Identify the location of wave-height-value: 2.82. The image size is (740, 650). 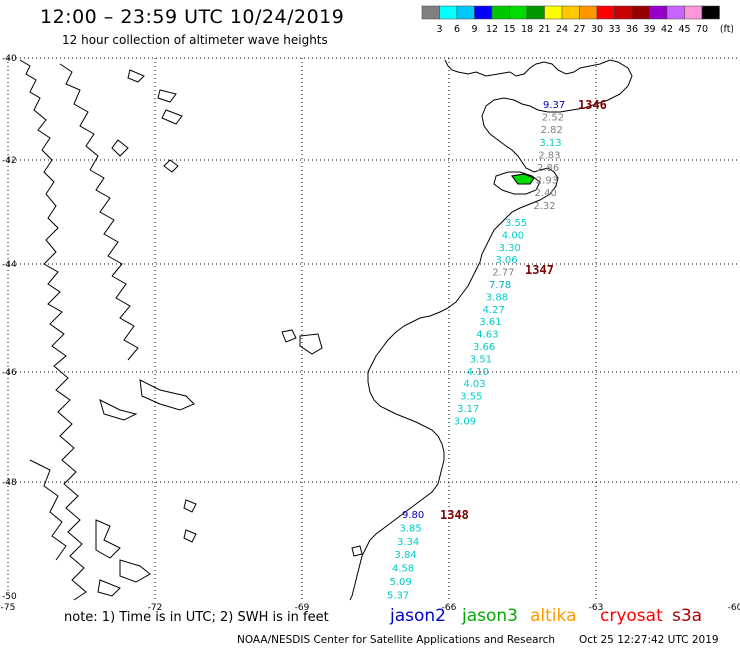
(552, 130).